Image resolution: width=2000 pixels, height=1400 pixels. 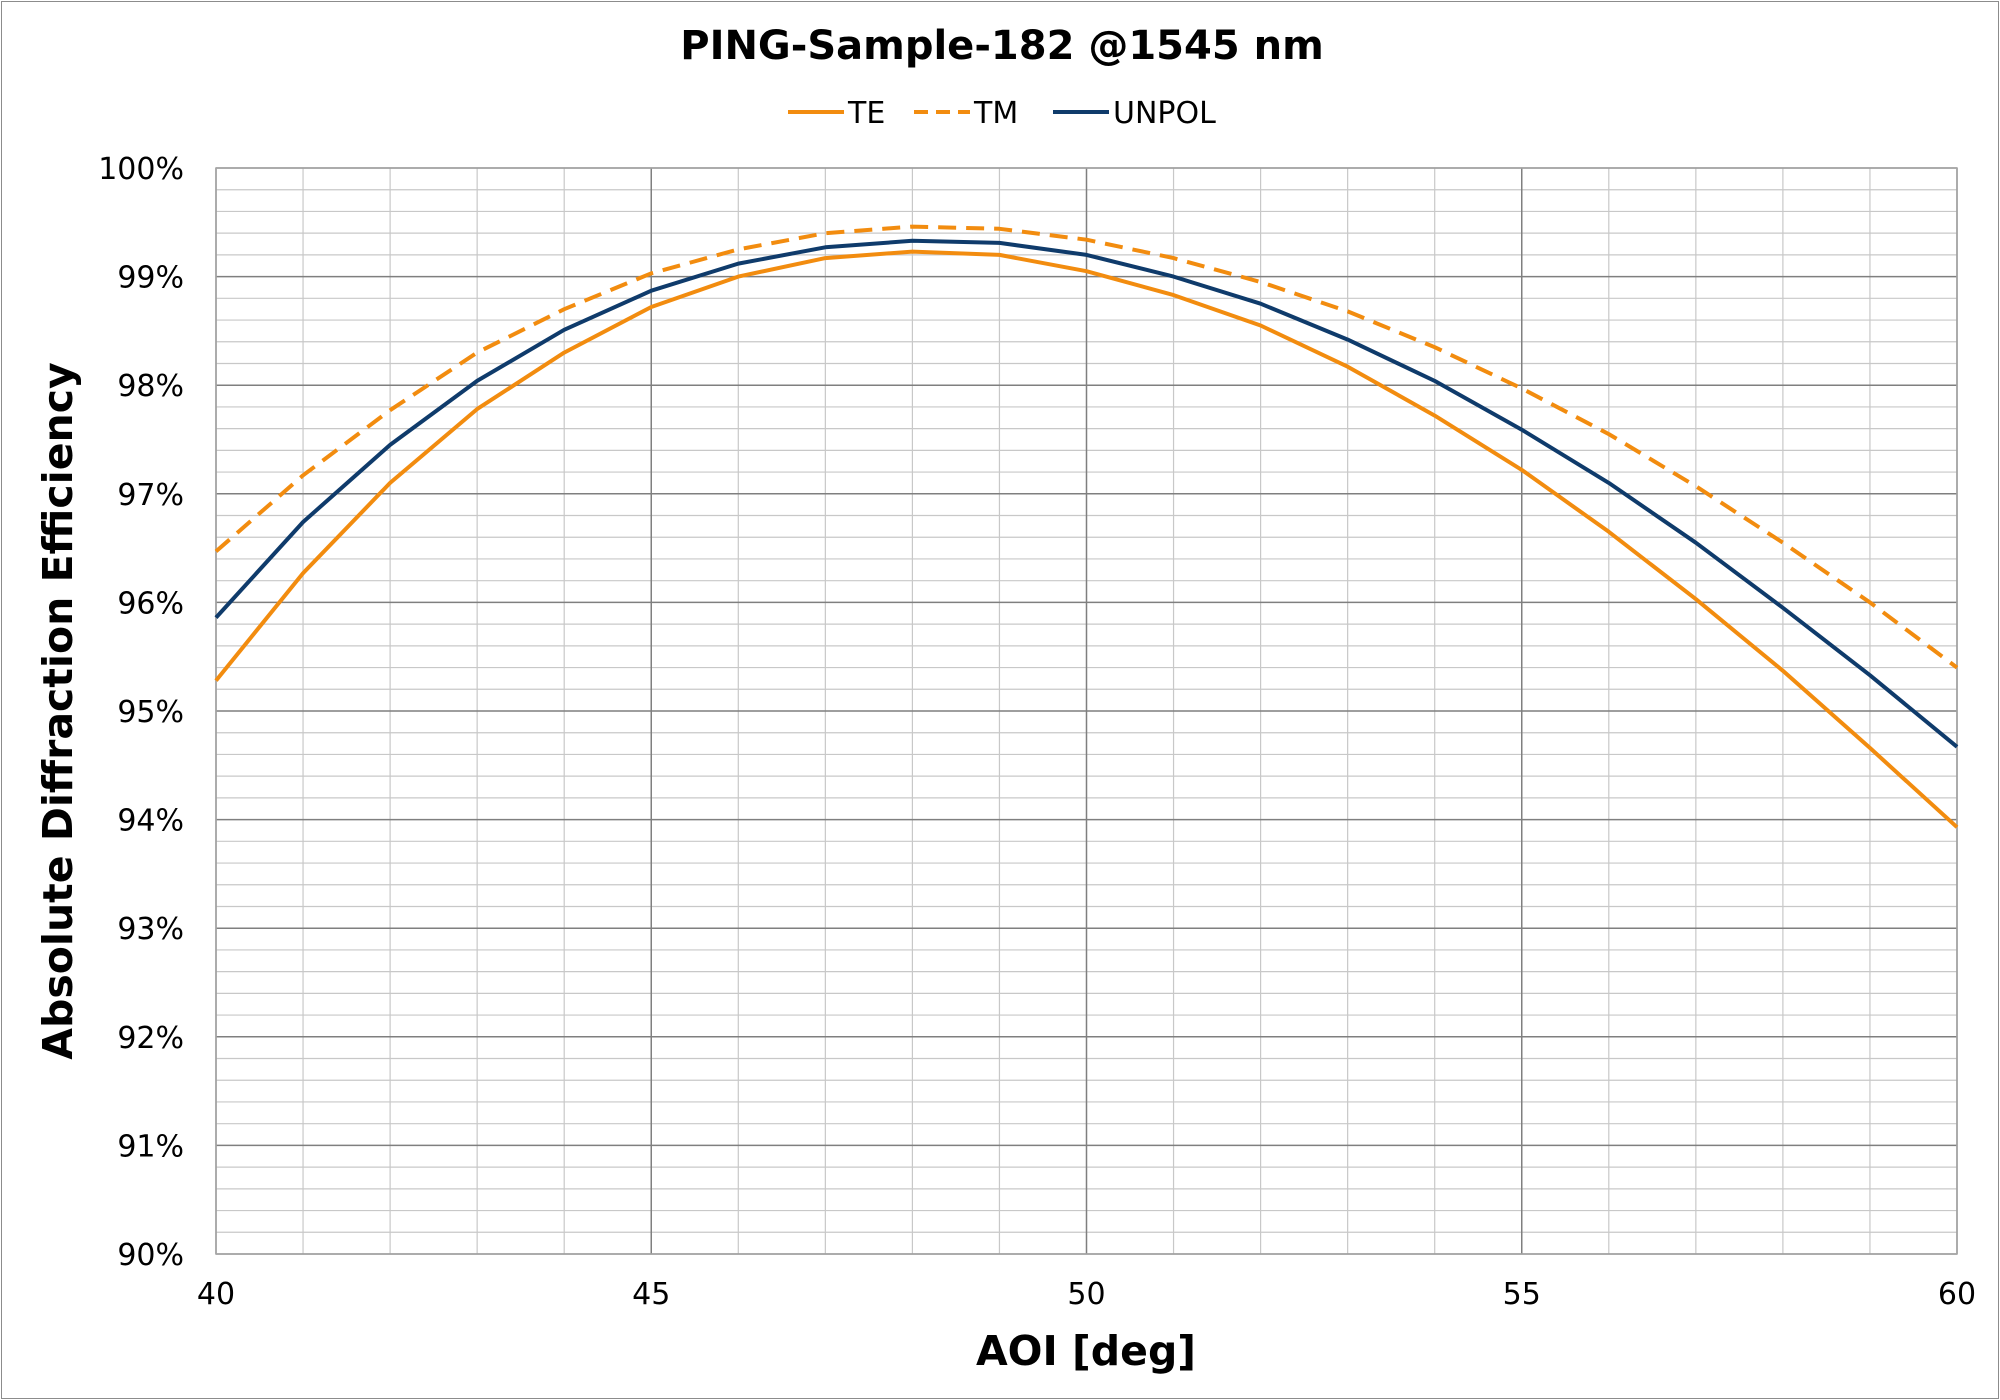 I want to click on x-tick-label: 60, so click(x=1957, y=1294).